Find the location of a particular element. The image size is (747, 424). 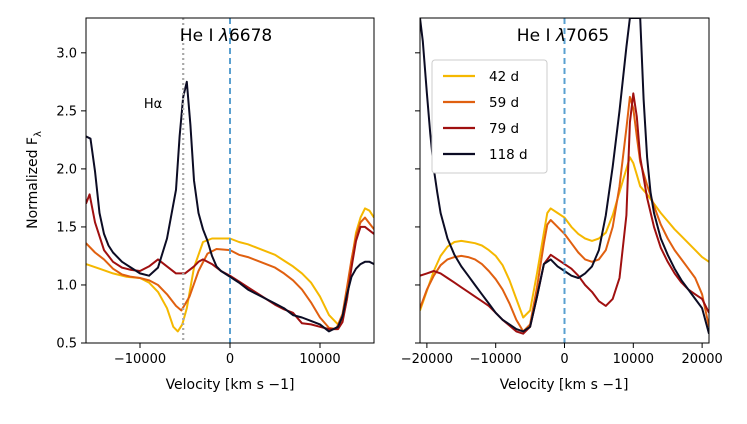

legend-label: 79 d is located at coordinates (504, 129).